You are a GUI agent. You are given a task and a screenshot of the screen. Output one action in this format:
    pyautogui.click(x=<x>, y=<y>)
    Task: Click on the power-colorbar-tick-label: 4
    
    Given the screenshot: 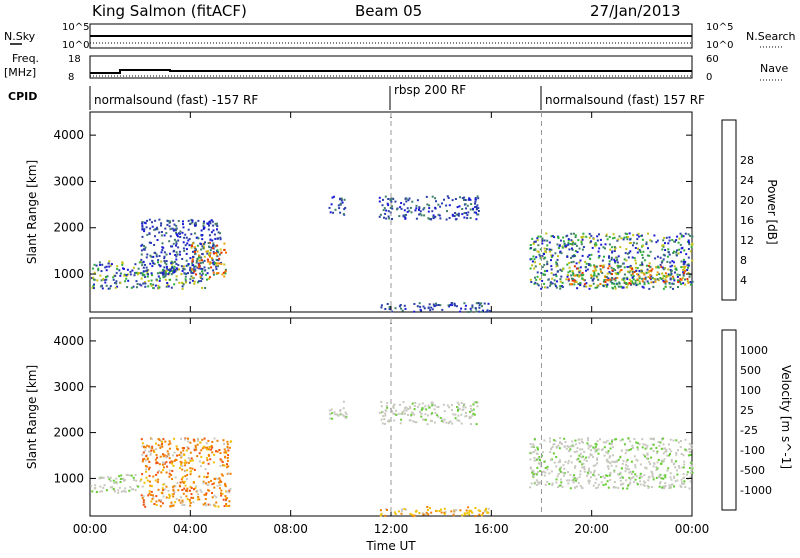 What is the action you would take?
    pyautogui.click(x=743, y=280)
    